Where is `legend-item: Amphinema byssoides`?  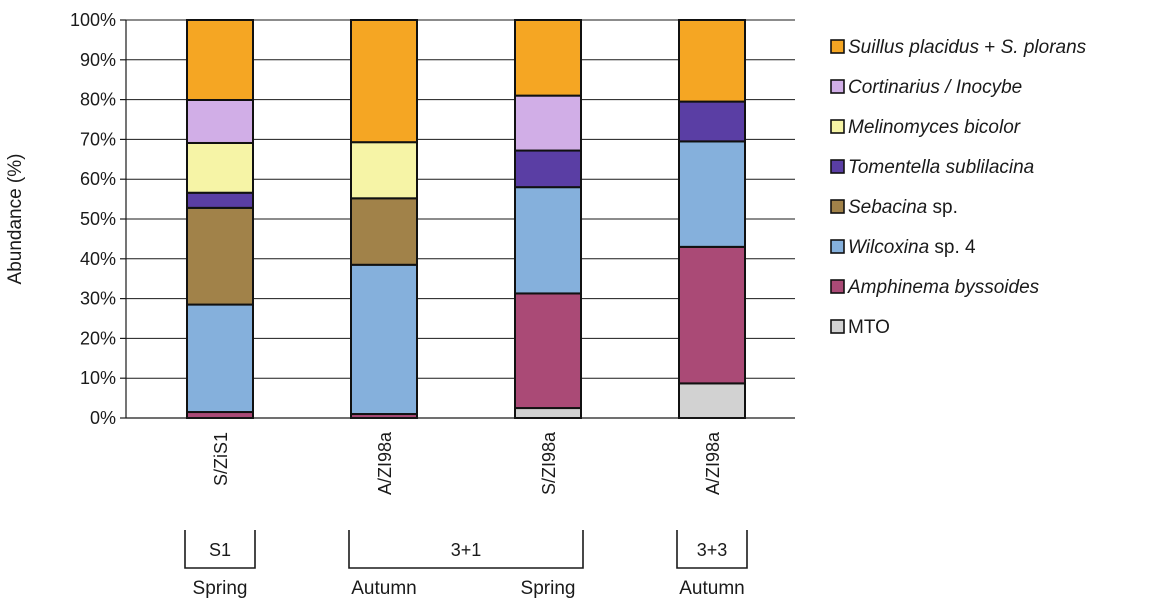
legend-item: Amphinema byssoides is located at coordinates (935, 287).